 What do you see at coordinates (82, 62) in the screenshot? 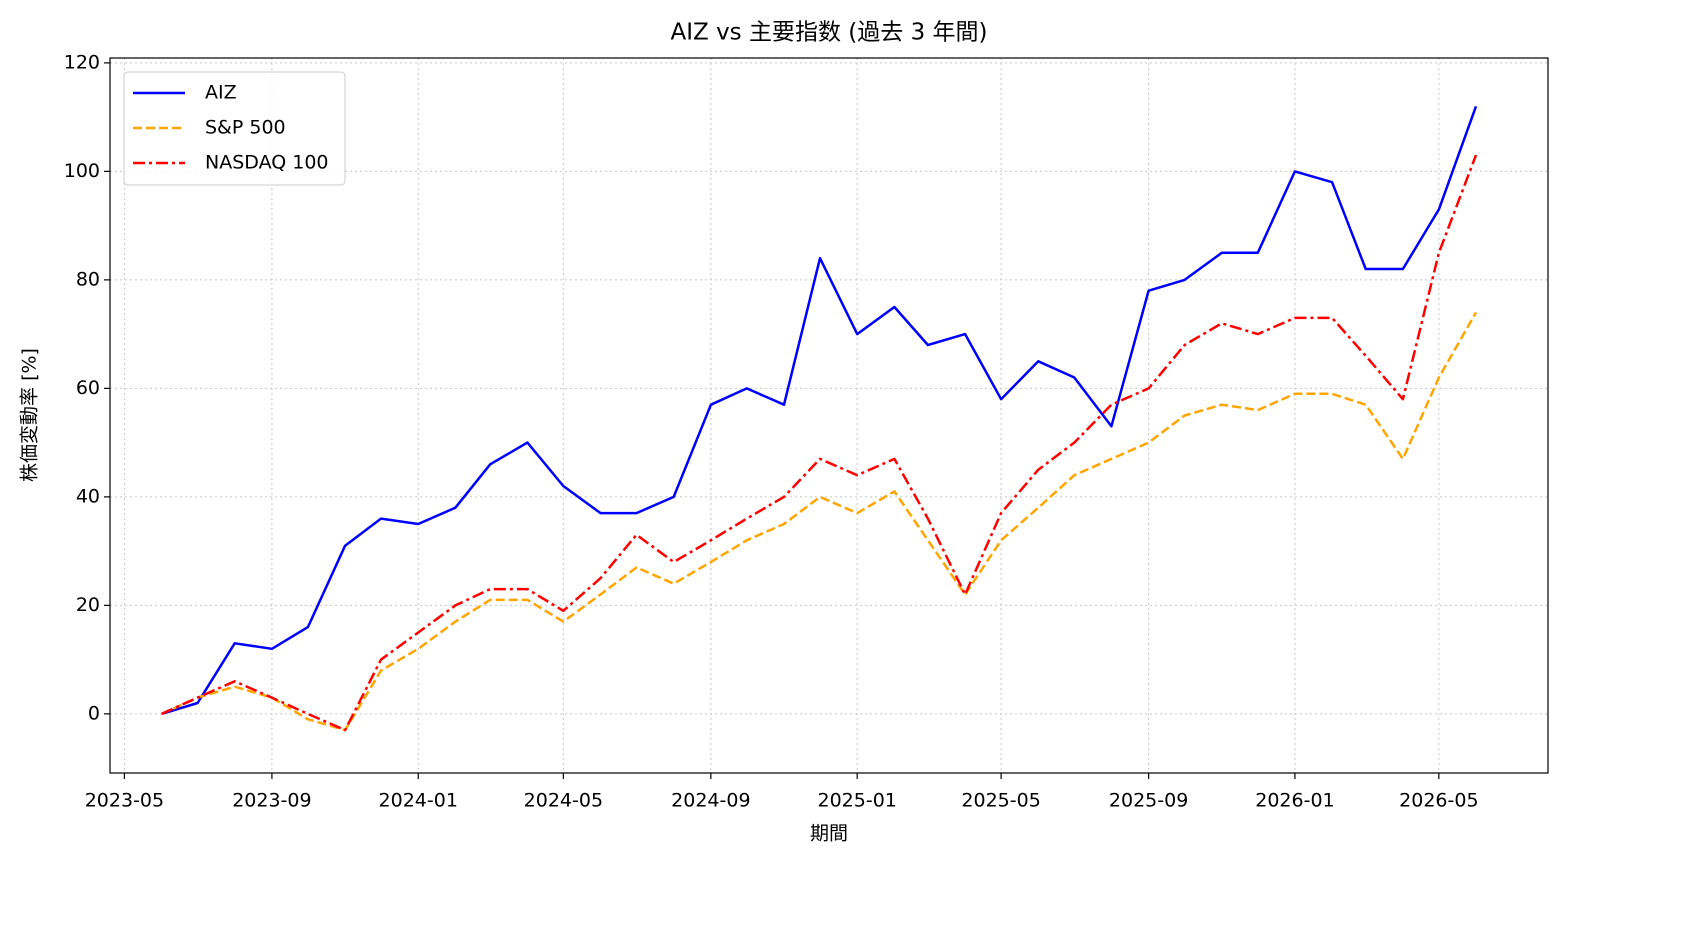
I see `y-tick-label: 120` at bounding box center [82, 62].